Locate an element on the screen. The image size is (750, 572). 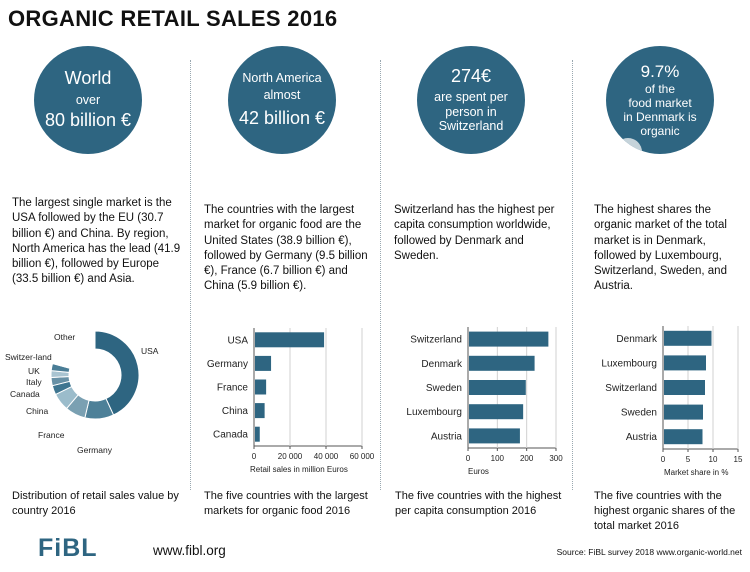
pie-label: UK is located at coordinates (34, 371).